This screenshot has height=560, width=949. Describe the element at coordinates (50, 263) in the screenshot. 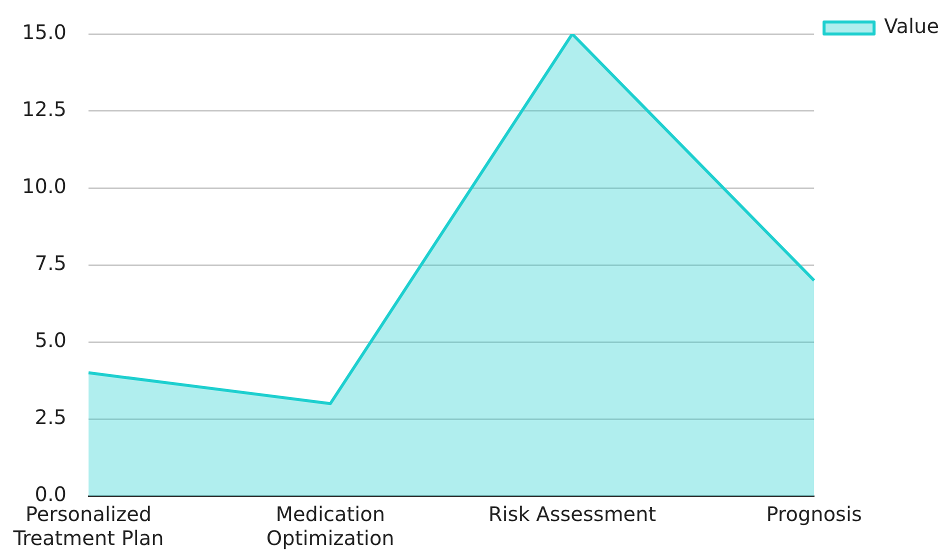

I see `y-tick-label: 7.5` at that location.